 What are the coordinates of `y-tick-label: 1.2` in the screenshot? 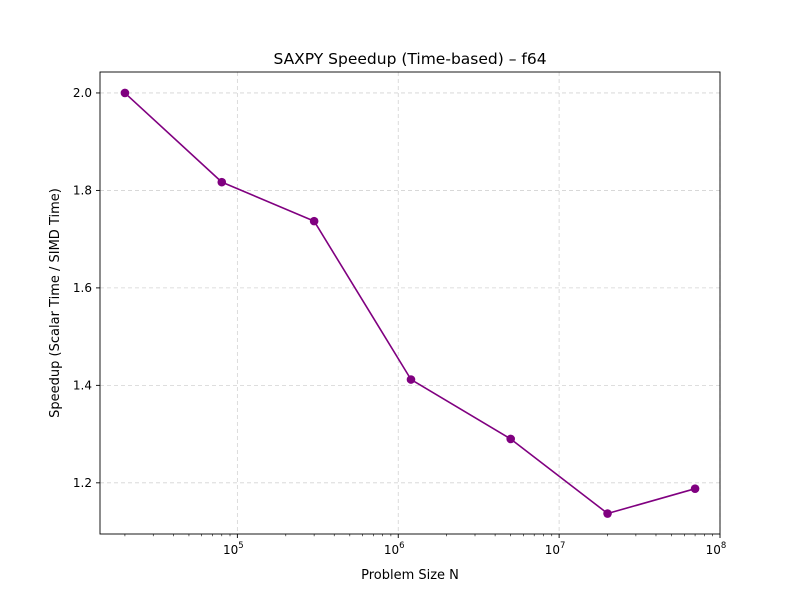 It's located at (82, 483).